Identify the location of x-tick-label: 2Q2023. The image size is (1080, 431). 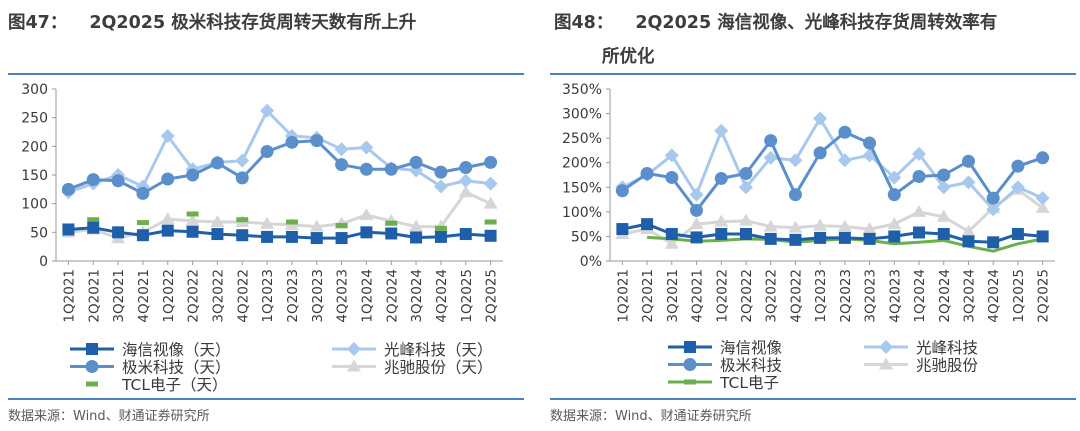
(293, 296).